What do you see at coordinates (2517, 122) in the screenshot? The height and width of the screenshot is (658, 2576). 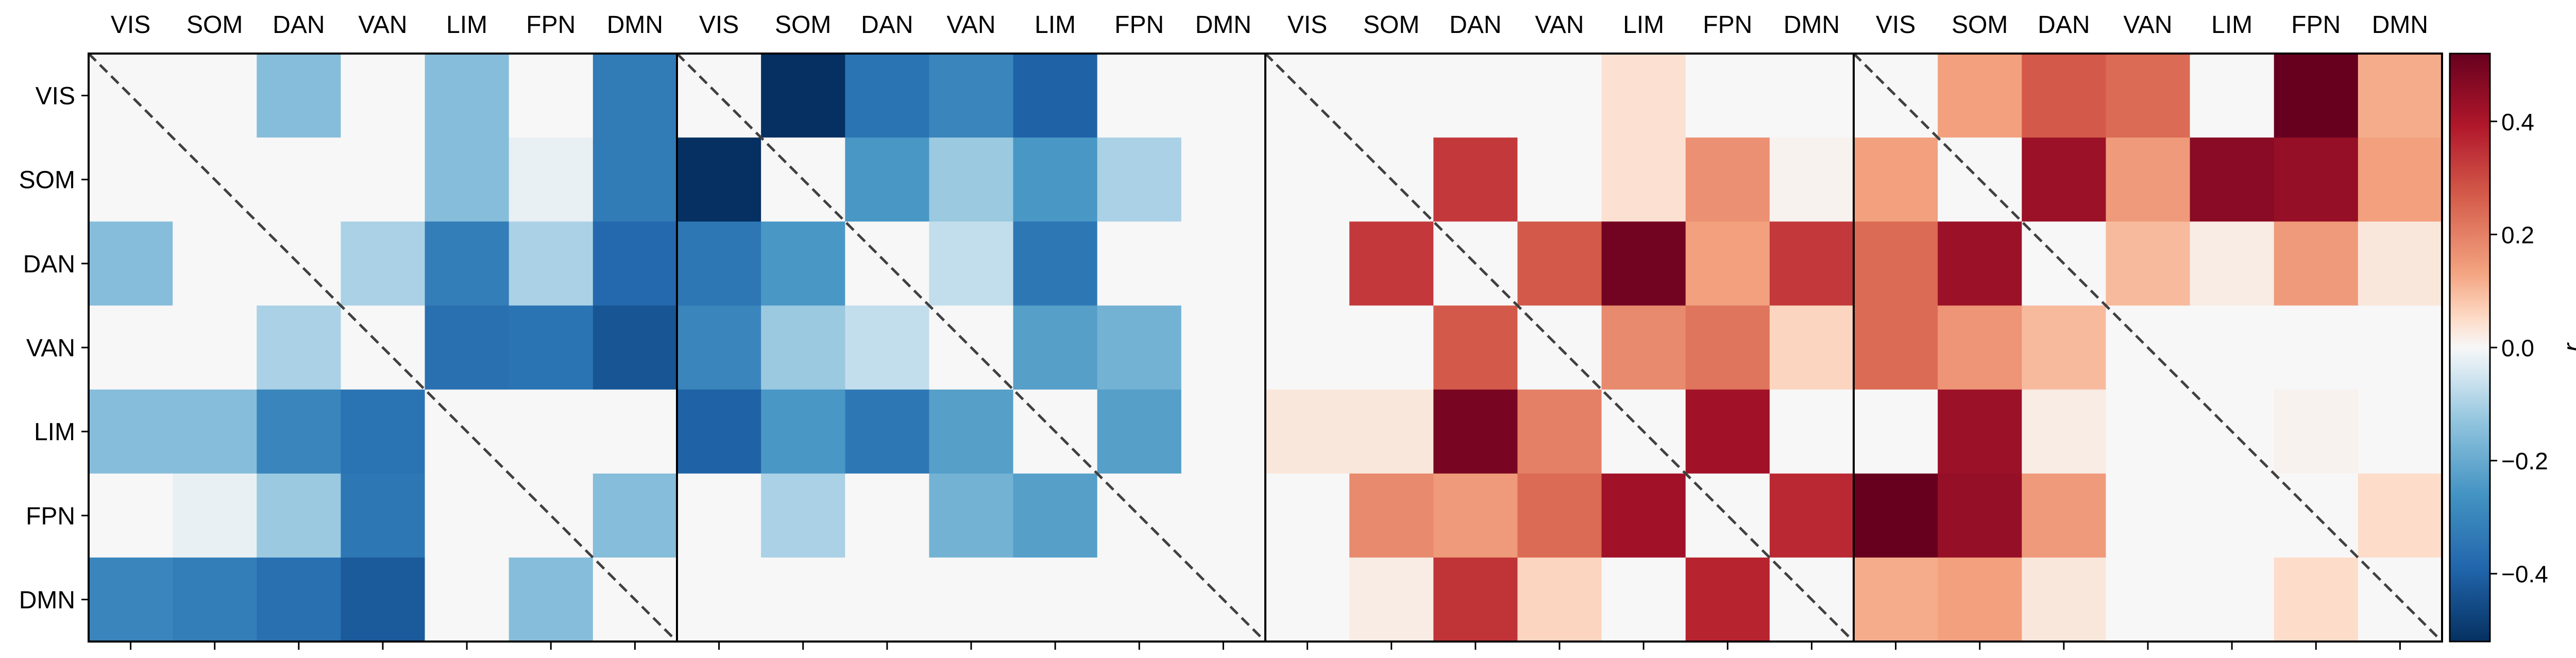 I see `colorbar-tick-label: 0.4` at bounding box center [2517, 122].